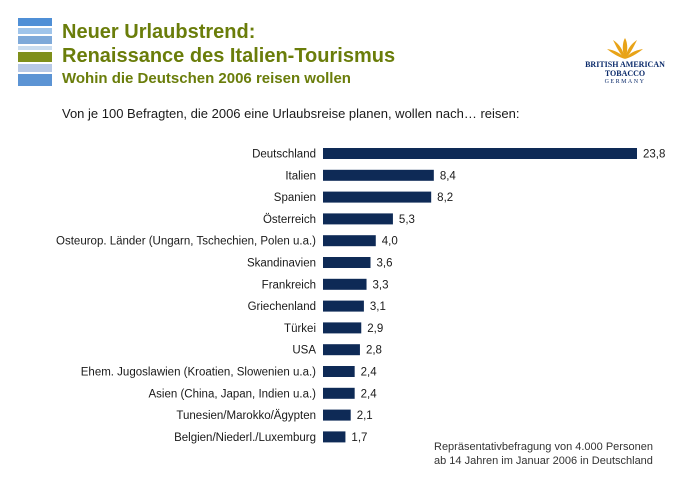  I want to click on value-label: 5,3, so click(407, 220).